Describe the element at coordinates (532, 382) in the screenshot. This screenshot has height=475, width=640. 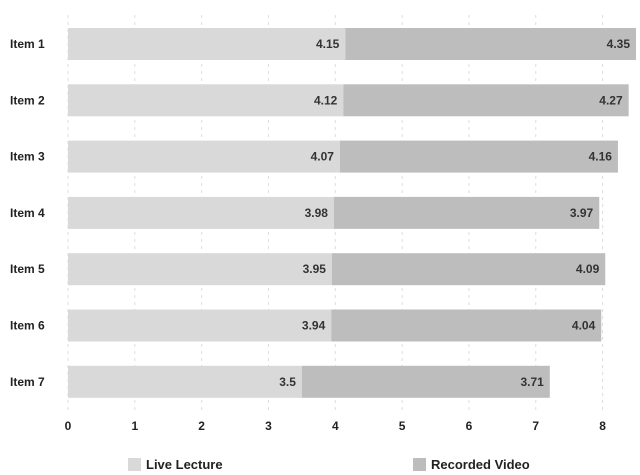
I see `data-label: 3.71` at that location.